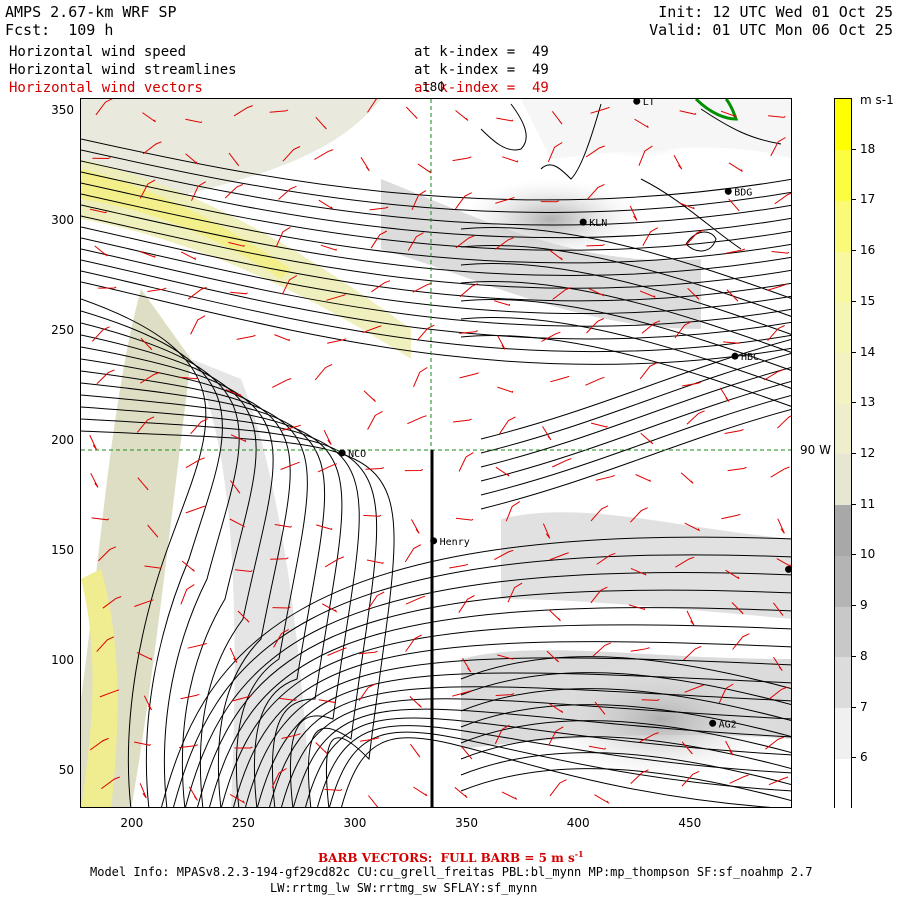 Image resolution: width=900 pixels, height=900 pixels. Describe the element at coordinates (59, 30) in the screenshot. I see `forecast-hour: Fcst: 109 h` at that location.